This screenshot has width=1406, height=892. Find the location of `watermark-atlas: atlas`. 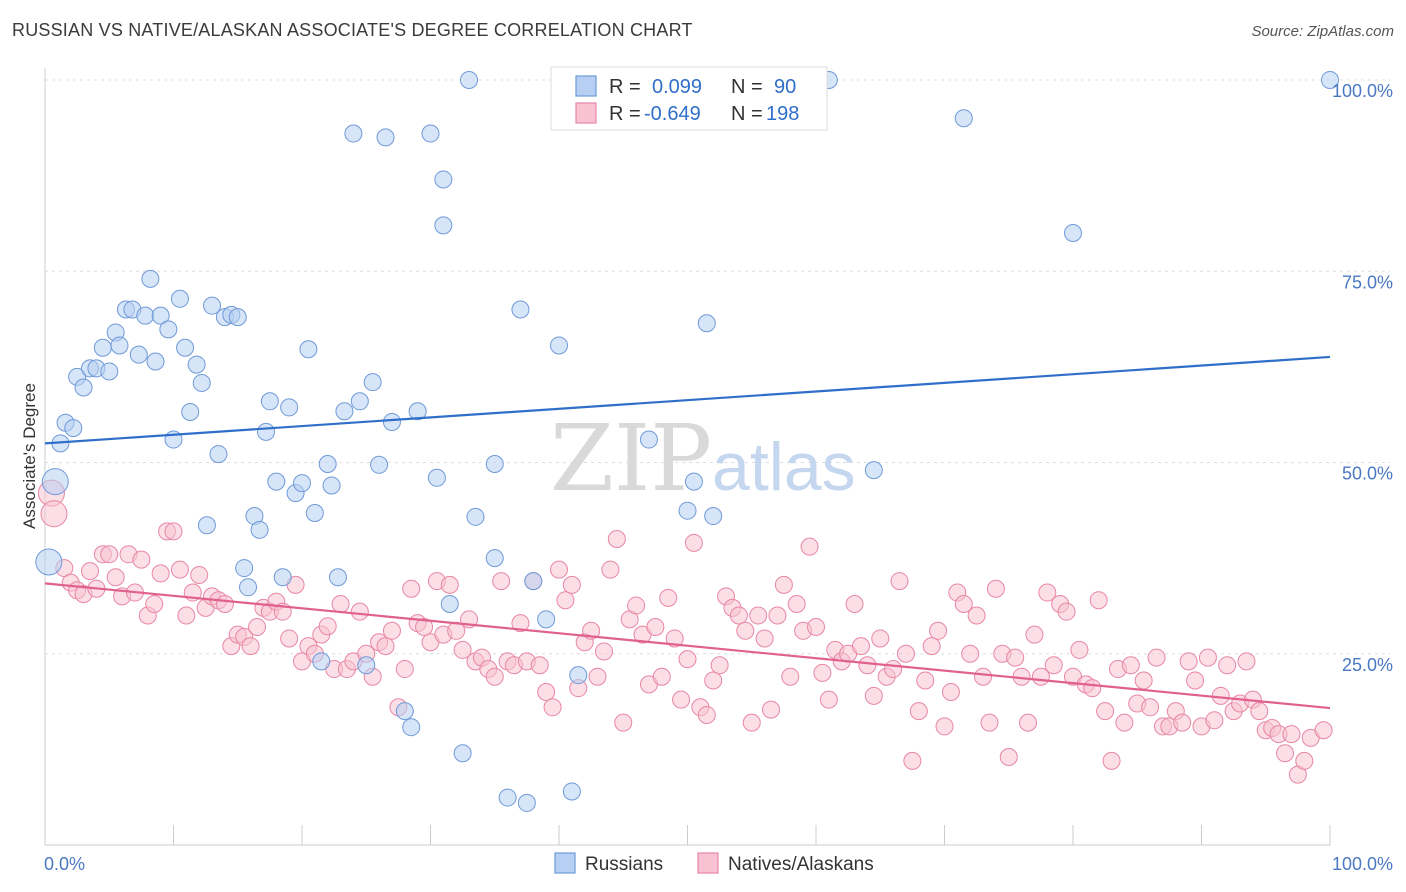

watermark-atlas: atlas is located at coordinates (784, 467).